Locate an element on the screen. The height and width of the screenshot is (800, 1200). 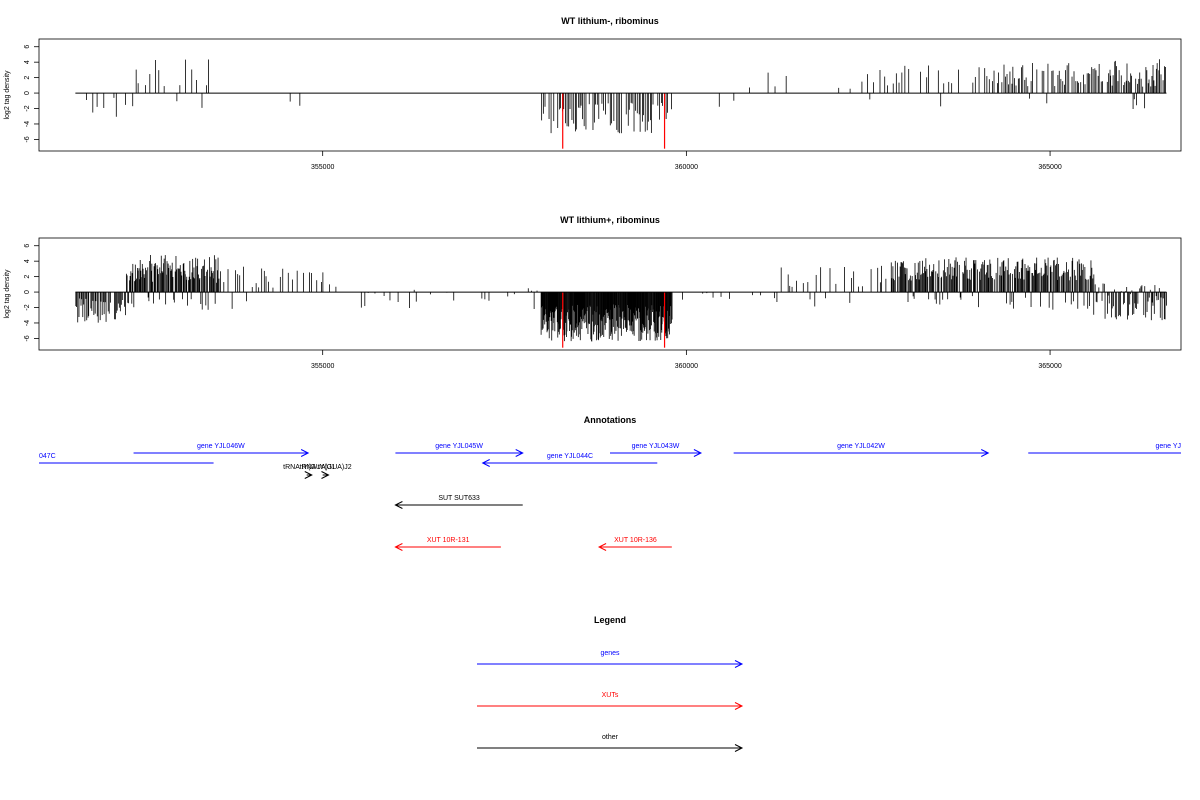
panel-title: WT lithium+, ribominus is located at coordinates (610, 220).